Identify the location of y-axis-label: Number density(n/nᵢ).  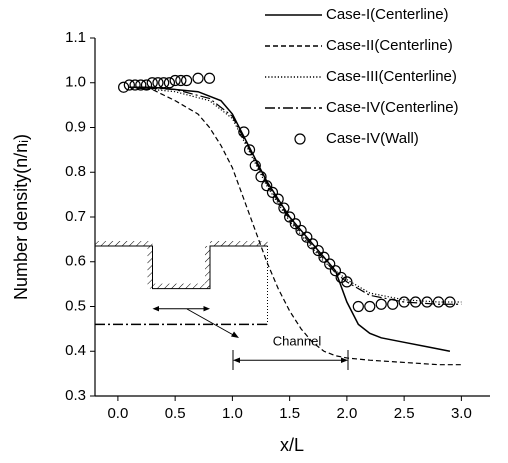
(21, 217).